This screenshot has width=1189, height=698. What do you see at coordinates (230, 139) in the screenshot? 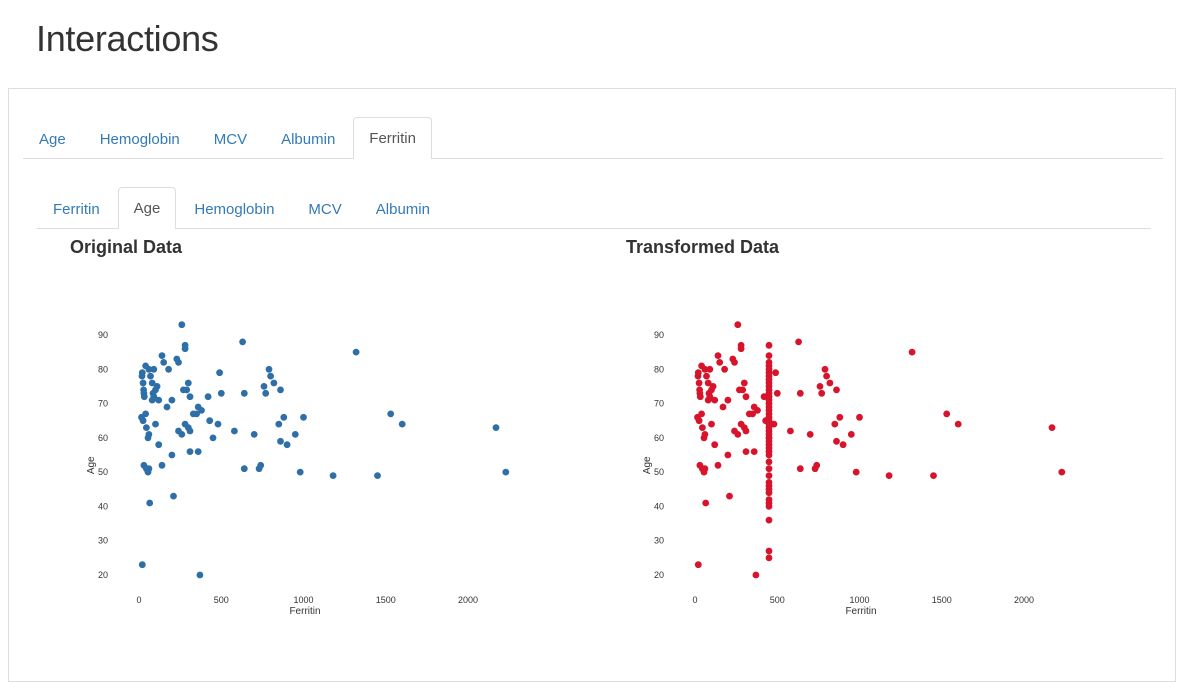
I see `tab-mcv: MCV` at bounding box center [230, 139].